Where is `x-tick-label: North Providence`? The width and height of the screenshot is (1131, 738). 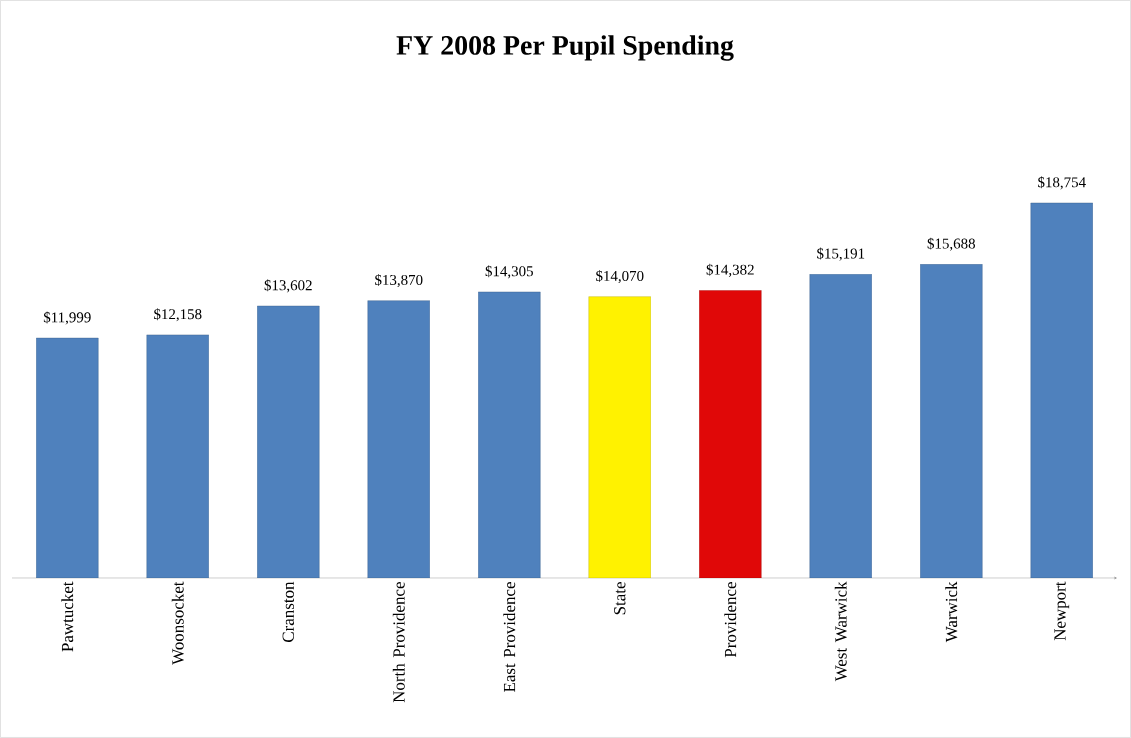 x-tick-label: North Providence is located at coordinates (398, 642).